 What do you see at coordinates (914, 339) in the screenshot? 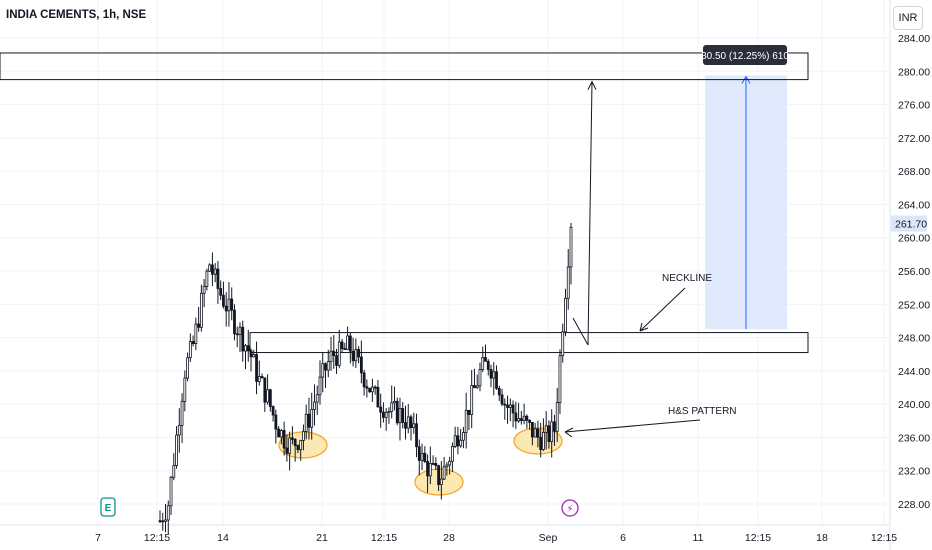
I see `y-tick-label: 248.00` at bounding box center [914, 339].